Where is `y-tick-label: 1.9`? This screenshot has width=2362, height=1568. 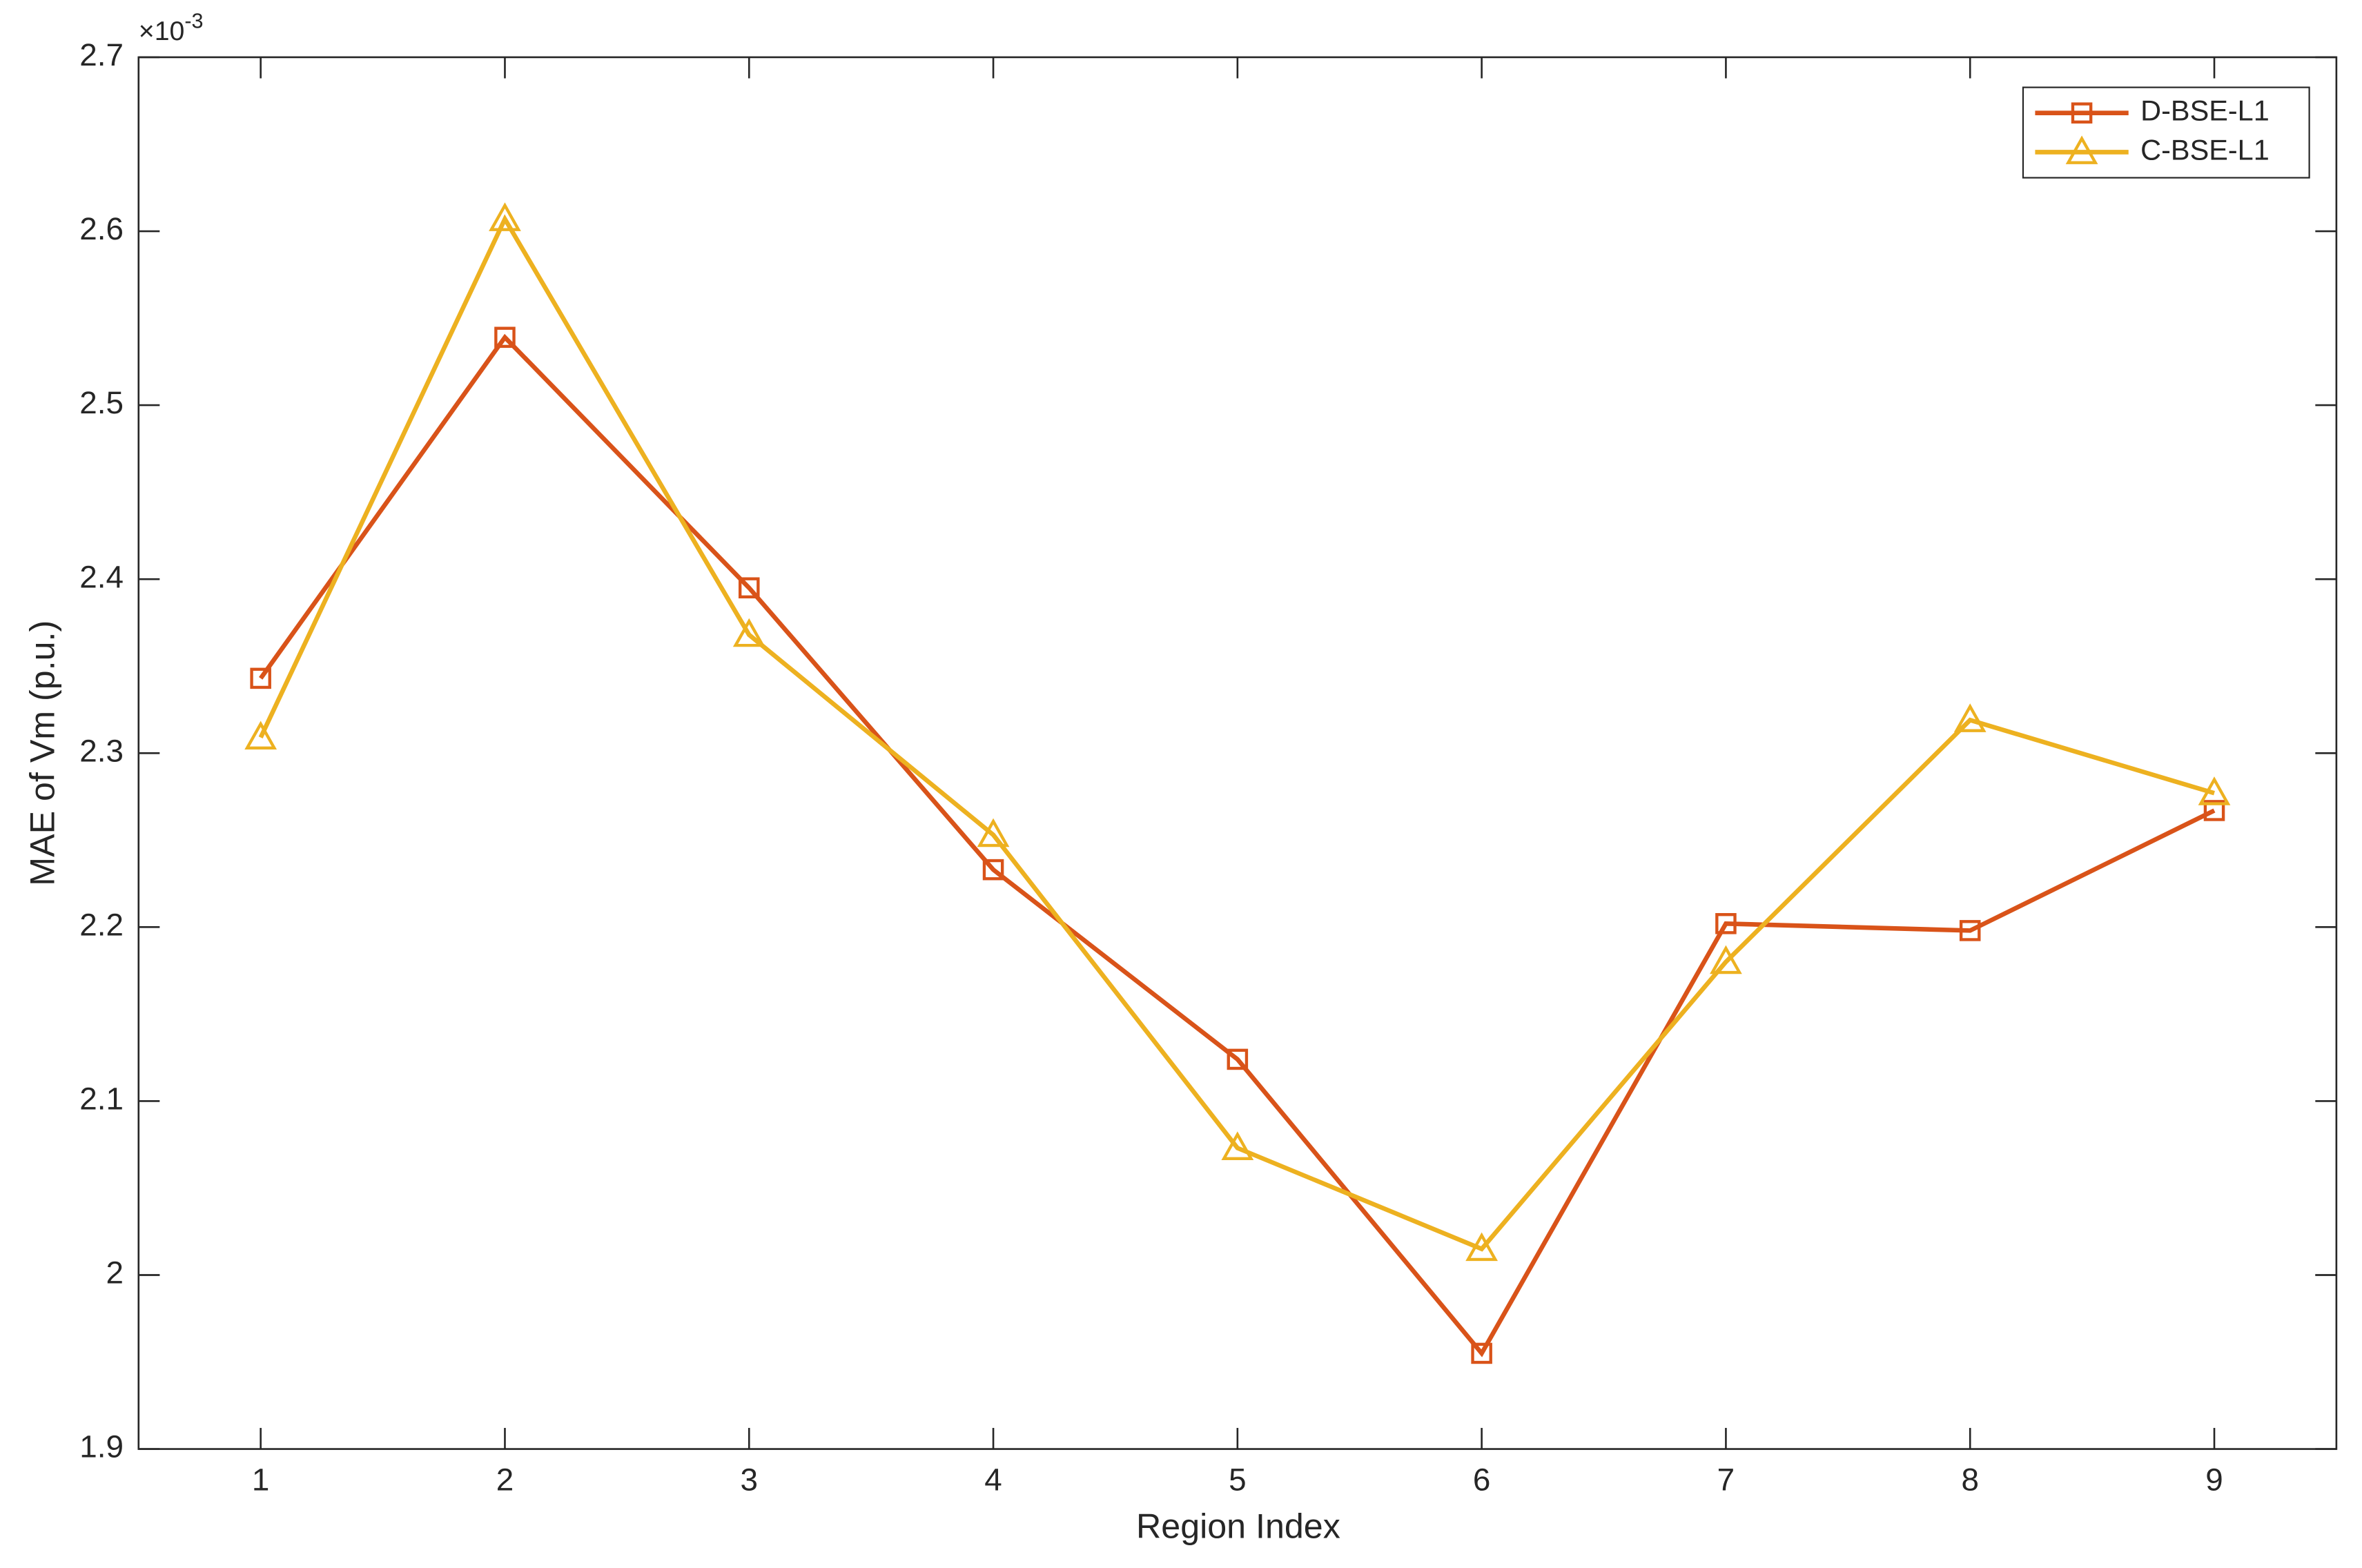
y-tick-label: 1.9 is located at coordinates (101, 1446).